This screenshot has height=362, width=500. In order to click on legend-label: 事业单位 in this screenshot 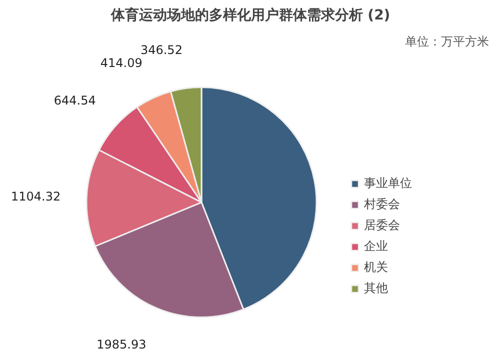, I will do `click(388, 183)`.